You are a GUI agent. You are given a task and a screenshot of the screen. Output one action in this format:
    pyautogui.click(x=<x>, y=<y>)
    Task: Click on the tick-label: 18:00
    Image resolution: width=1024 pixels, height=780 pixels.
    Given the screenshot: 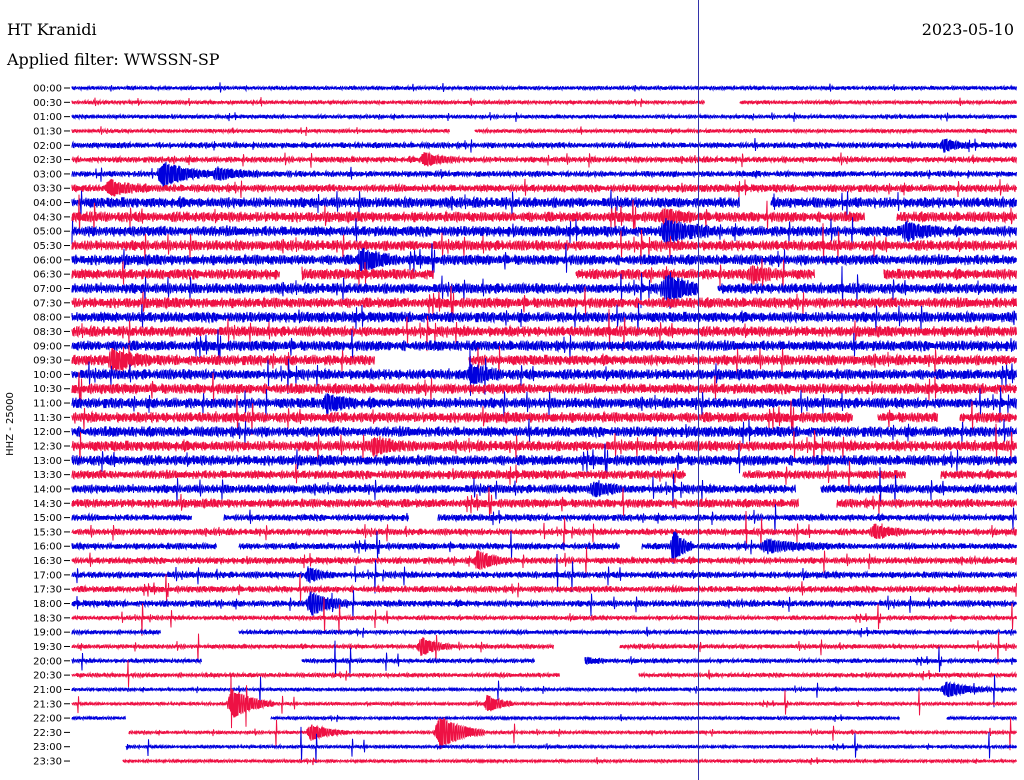 What is the action you would take?
    pyautogui.click(x=47, y=604)
    